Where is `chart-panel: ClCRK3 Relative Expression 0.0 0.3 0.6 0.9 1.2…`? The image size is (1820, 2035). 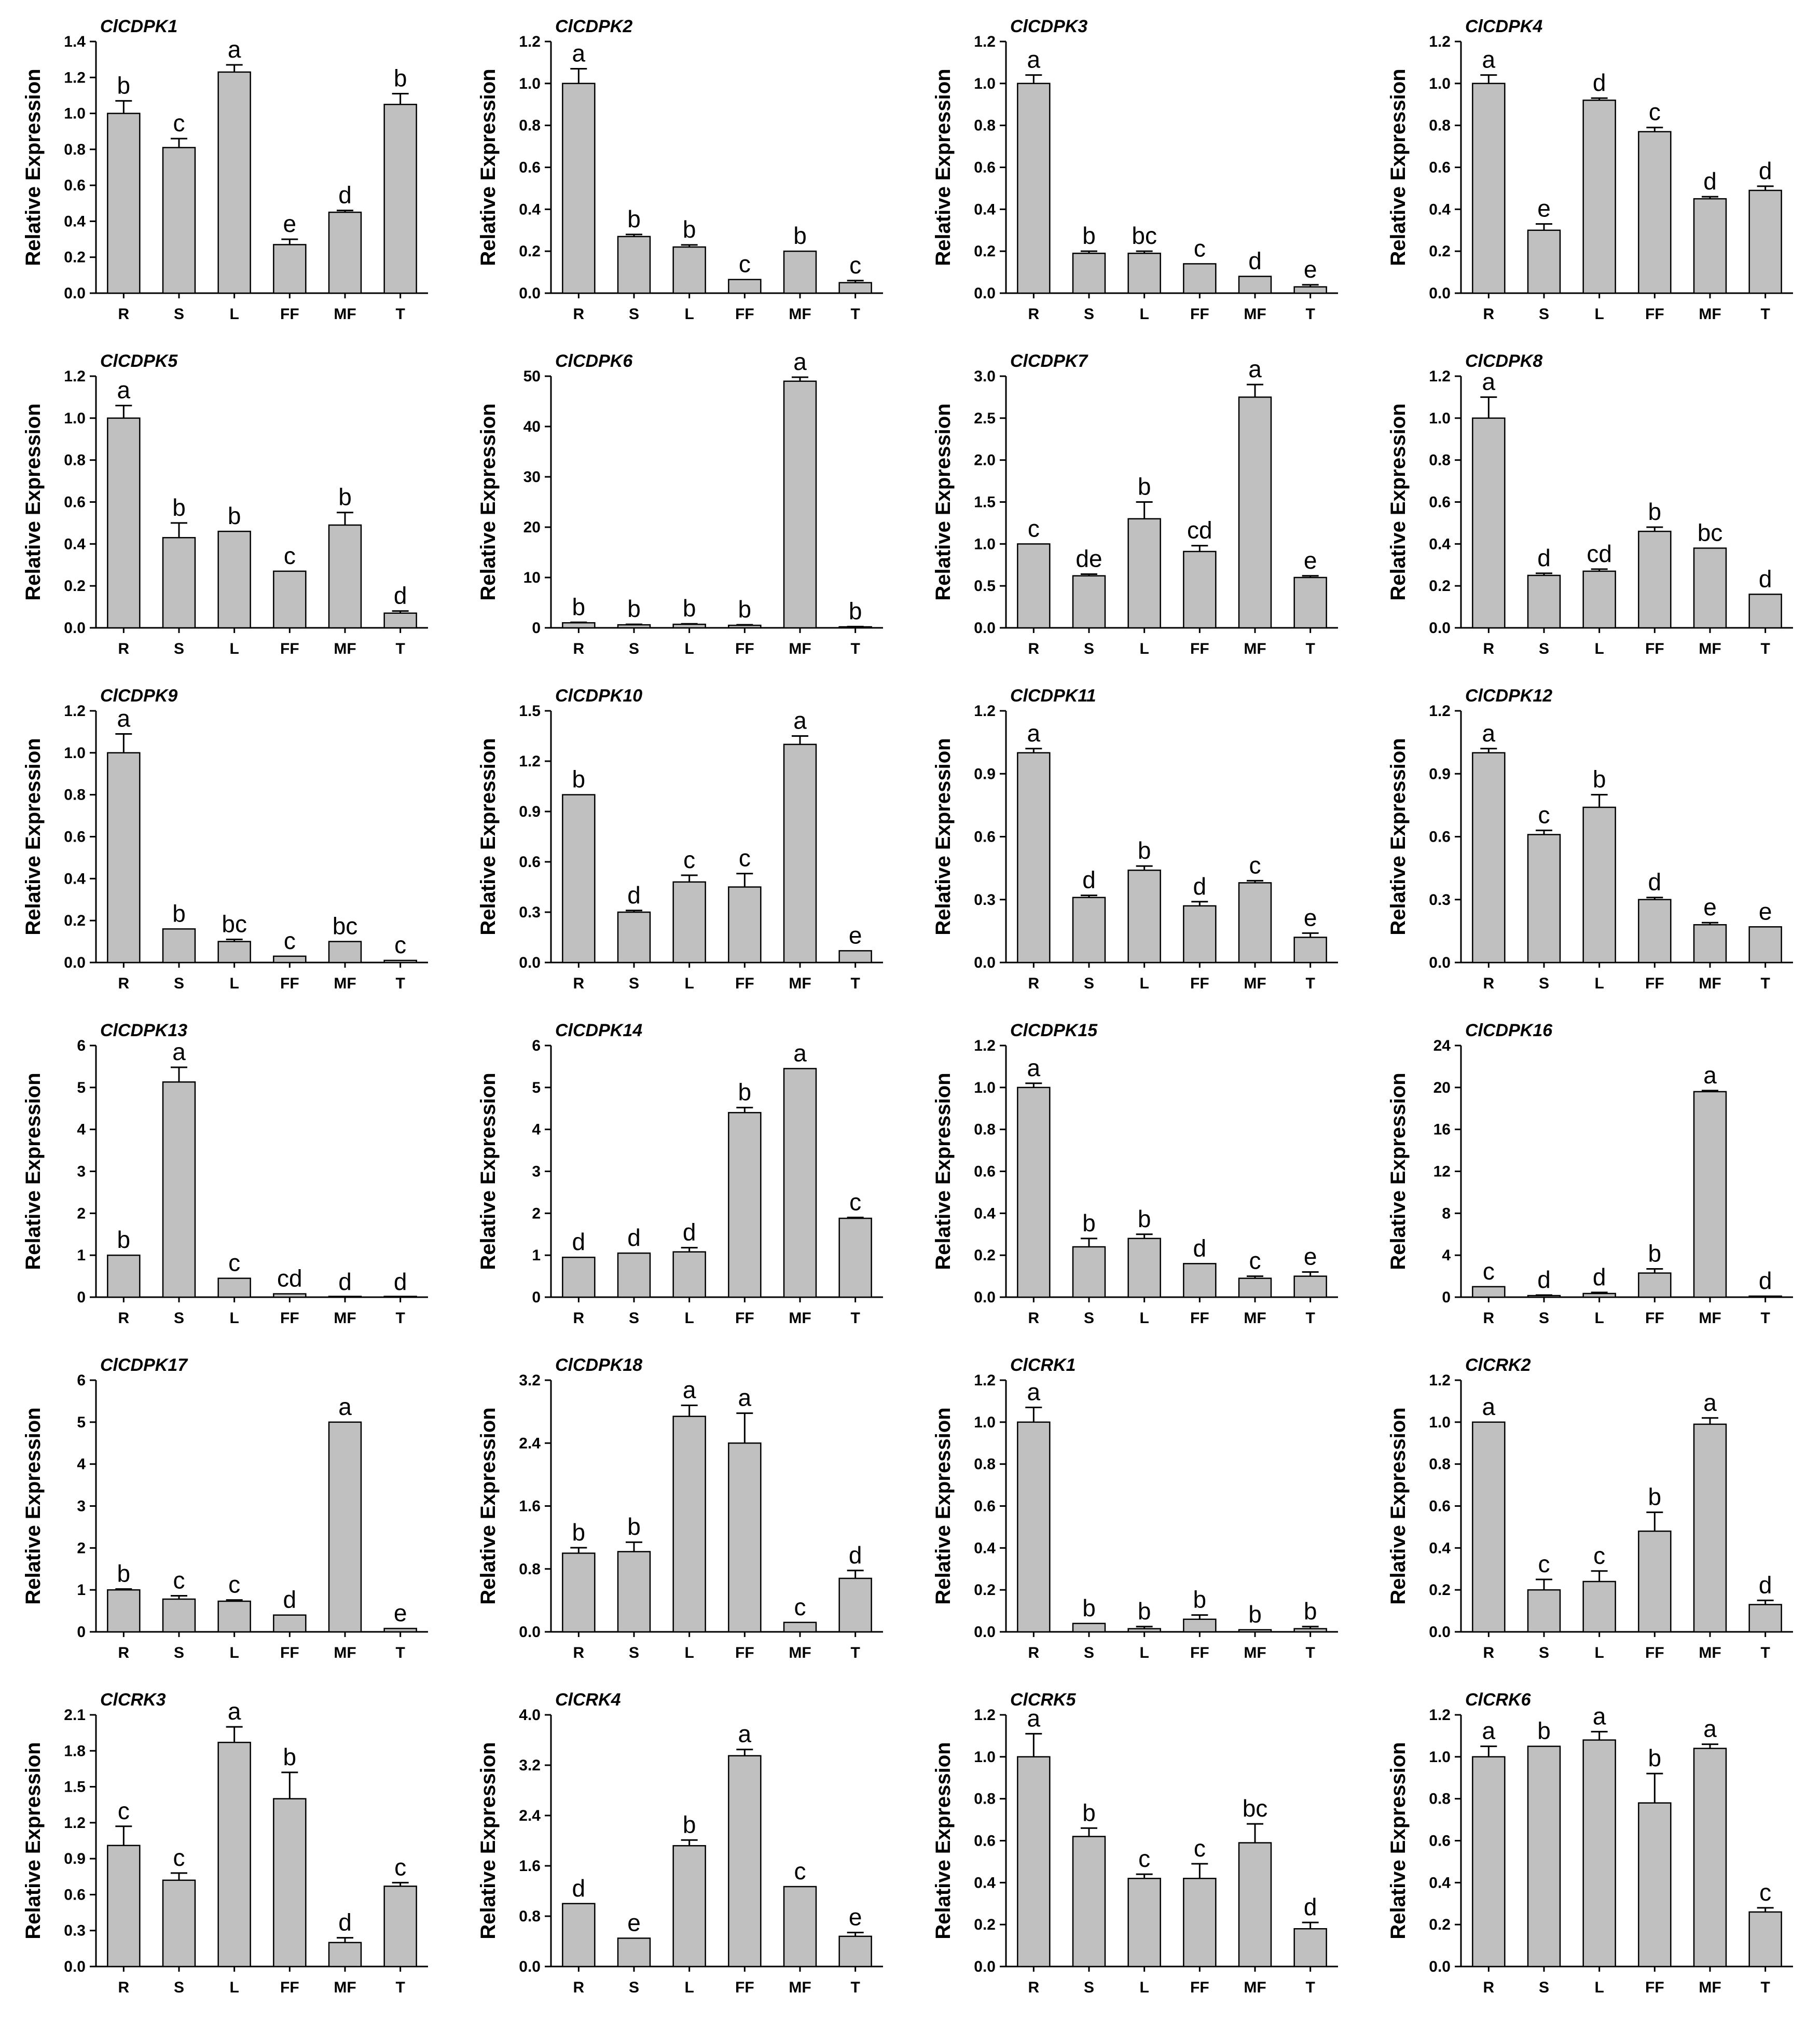 chart-panel: ClCRK3 Relative Expression 0.0 0.3 0.6 0.9 1.2… is located at coordinates (225, 1843).